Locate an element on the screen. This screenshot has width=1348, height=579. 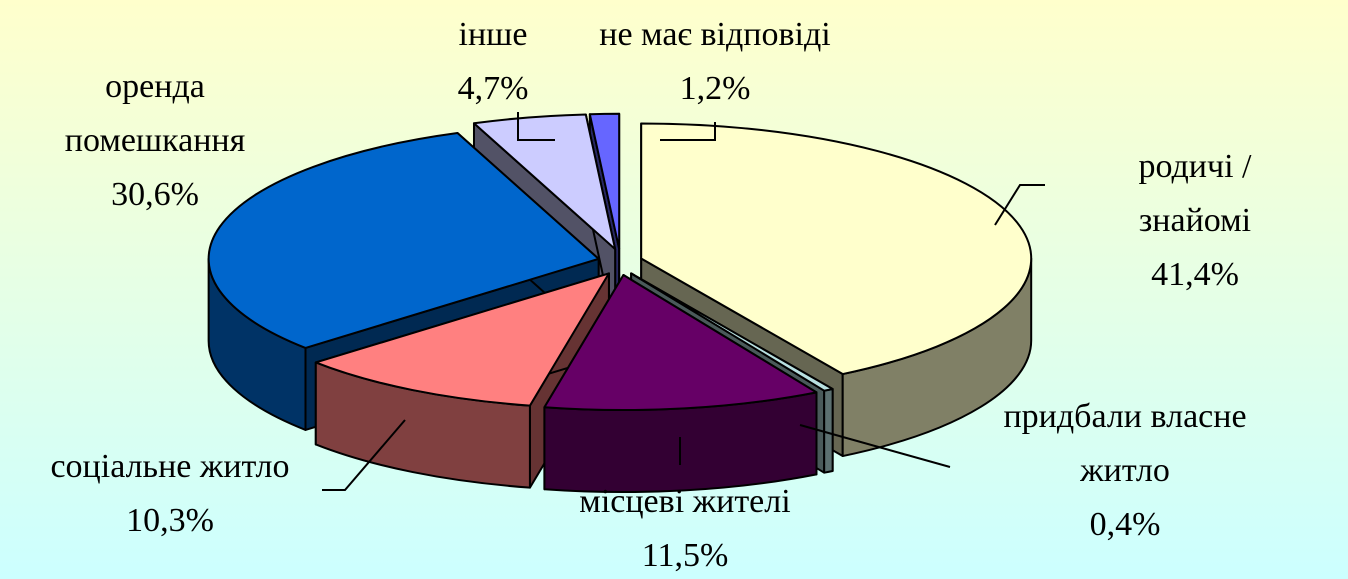
category-label: оренда помешкання is located at coordinates (155, 113).